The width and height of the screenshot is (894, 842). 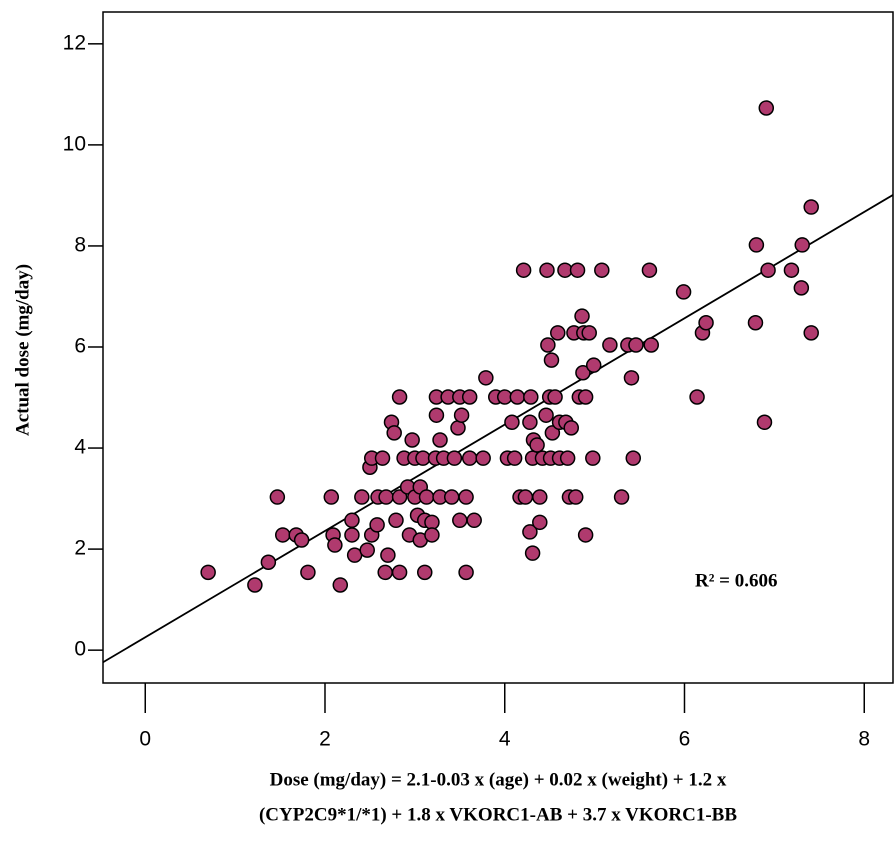 What do you see at coordinates (505, 739) in the screenshot?
I see `x-tick-label: 4` at bounding box center [505, 739].